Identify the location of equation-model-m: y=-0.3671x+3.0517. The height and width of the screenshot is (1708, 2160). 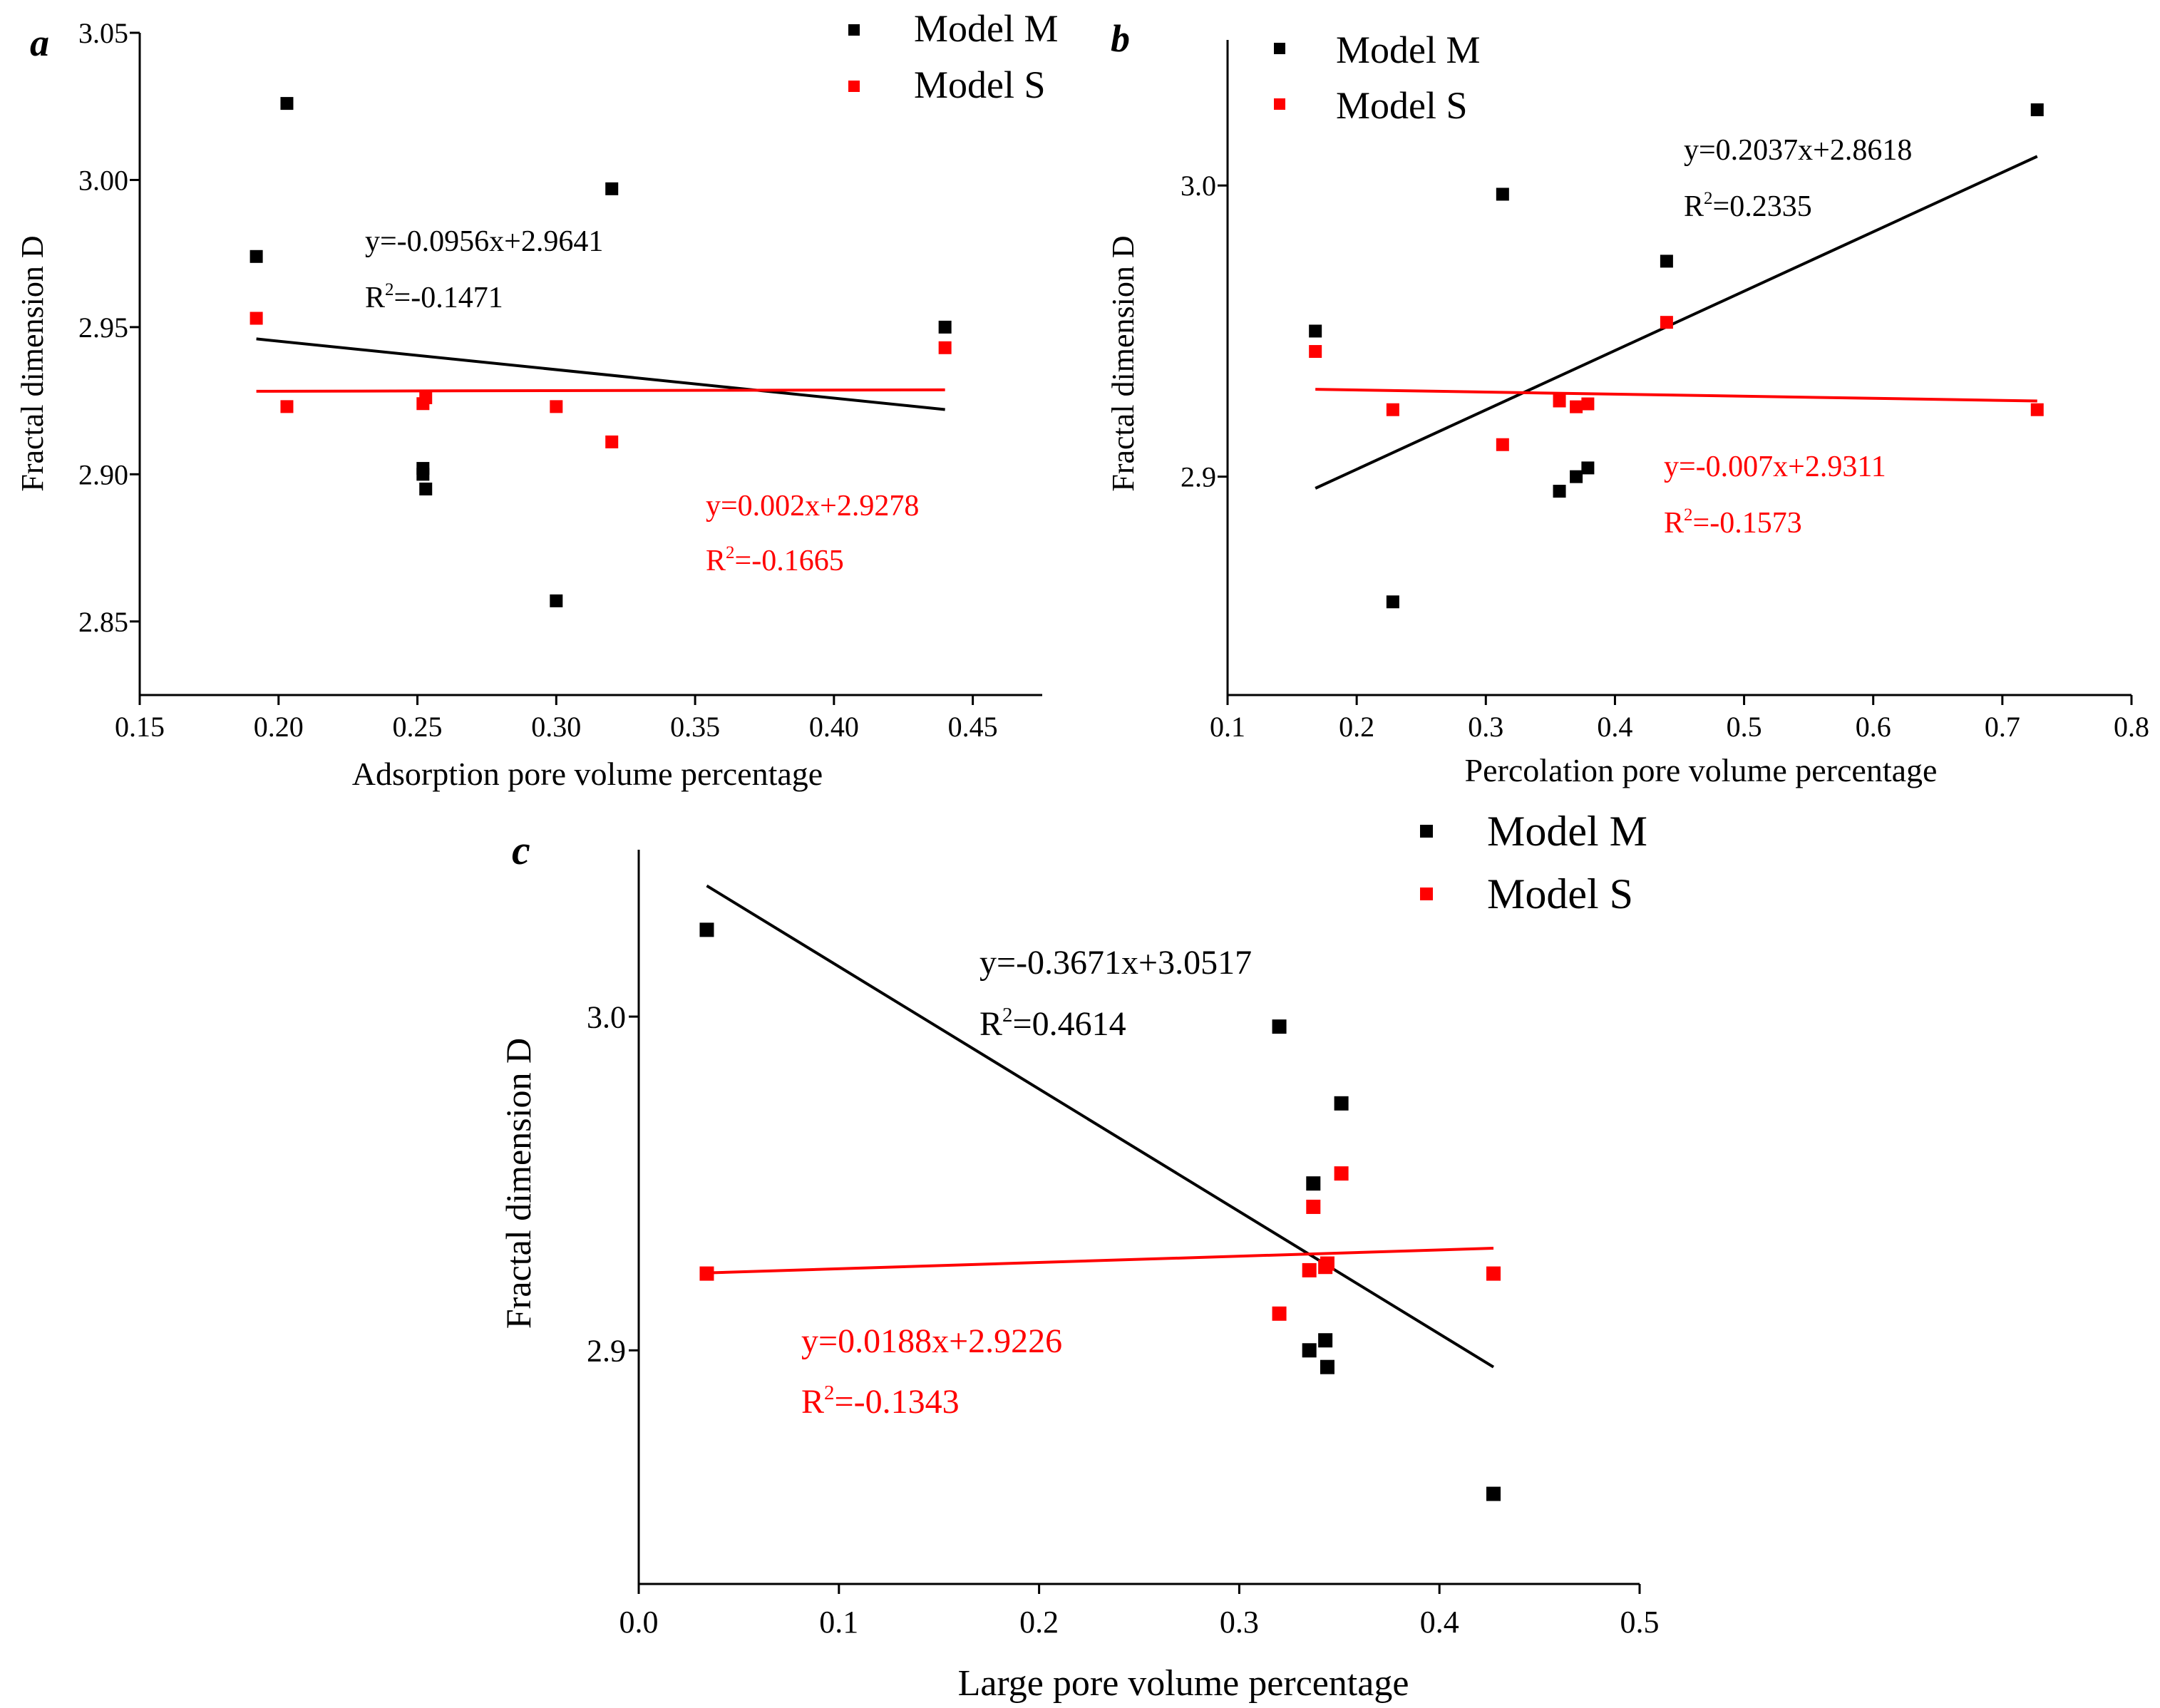
(1115, 963).